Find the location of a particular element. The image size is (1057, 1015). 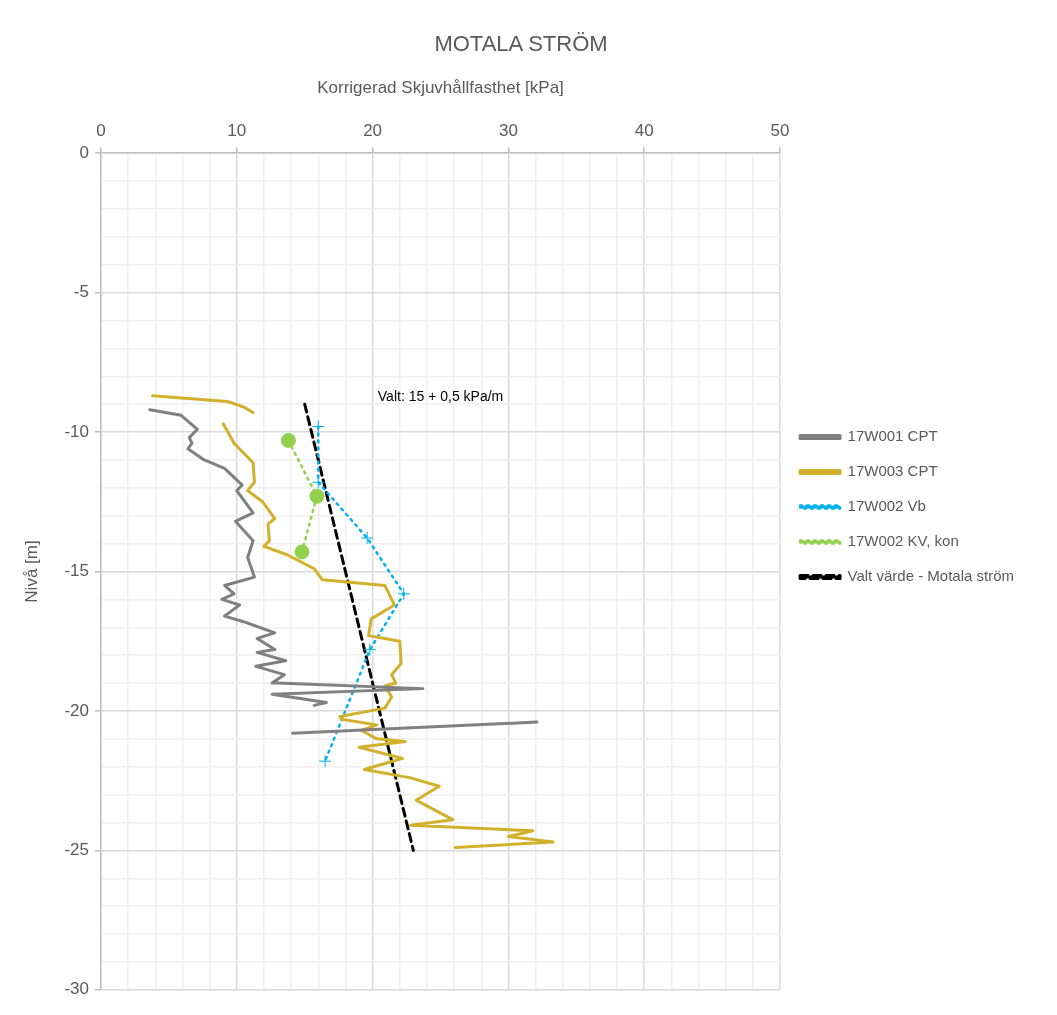

legend-label: Valt värde - Motala ström is located at coordinates (931, 576).